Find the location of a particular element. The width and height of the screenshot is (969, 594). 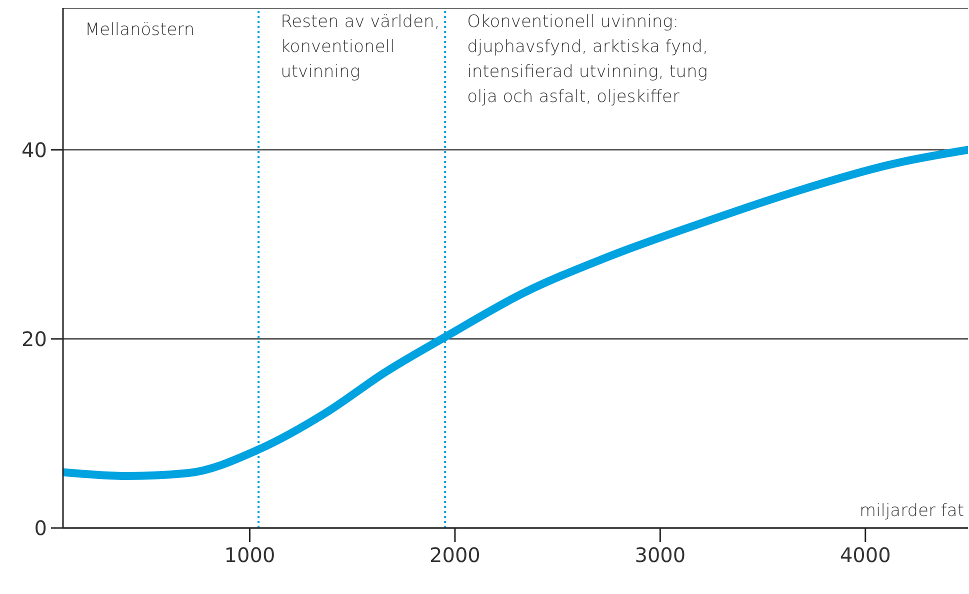

y-tick-label: 0 is located at coordinates (40, 528).